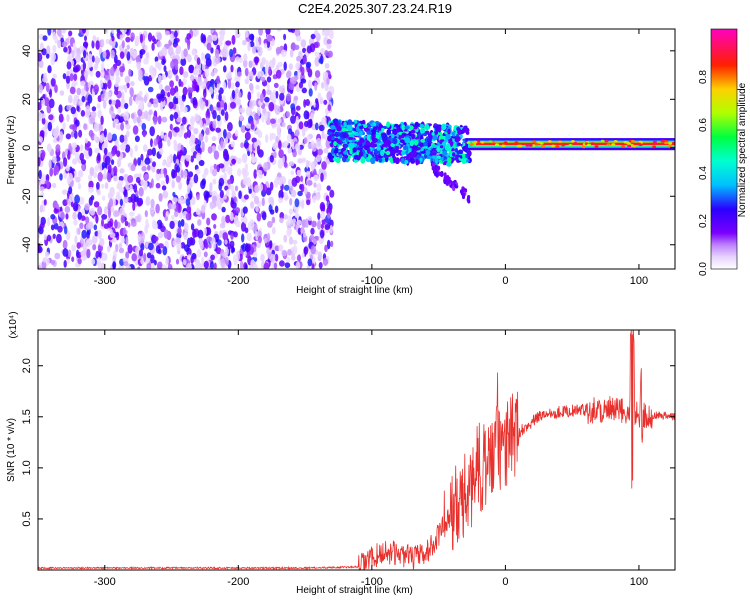 The height and width of the screenshot is (600, 750). Describe the element at coordinates (238, 582) in the screenshot. I see `bottom-x-tick-label: -200` at that location.